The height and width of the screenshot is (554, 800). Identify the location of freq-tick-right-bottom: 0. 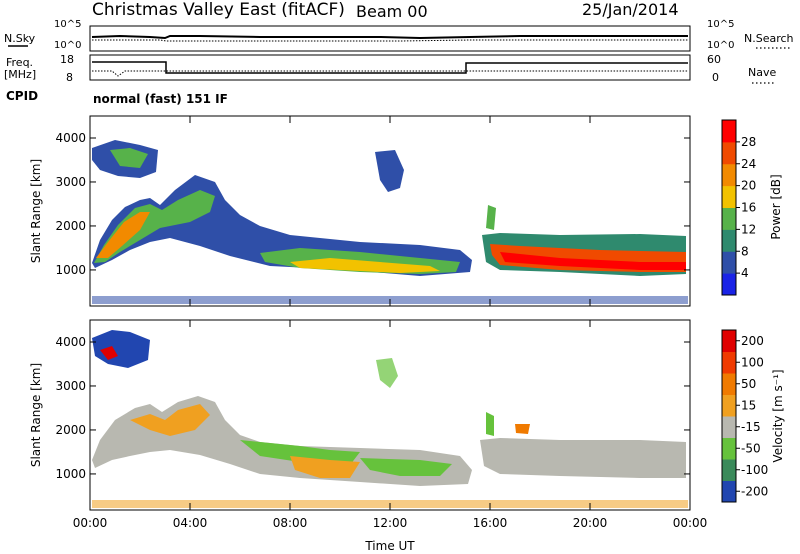
(715, 77).